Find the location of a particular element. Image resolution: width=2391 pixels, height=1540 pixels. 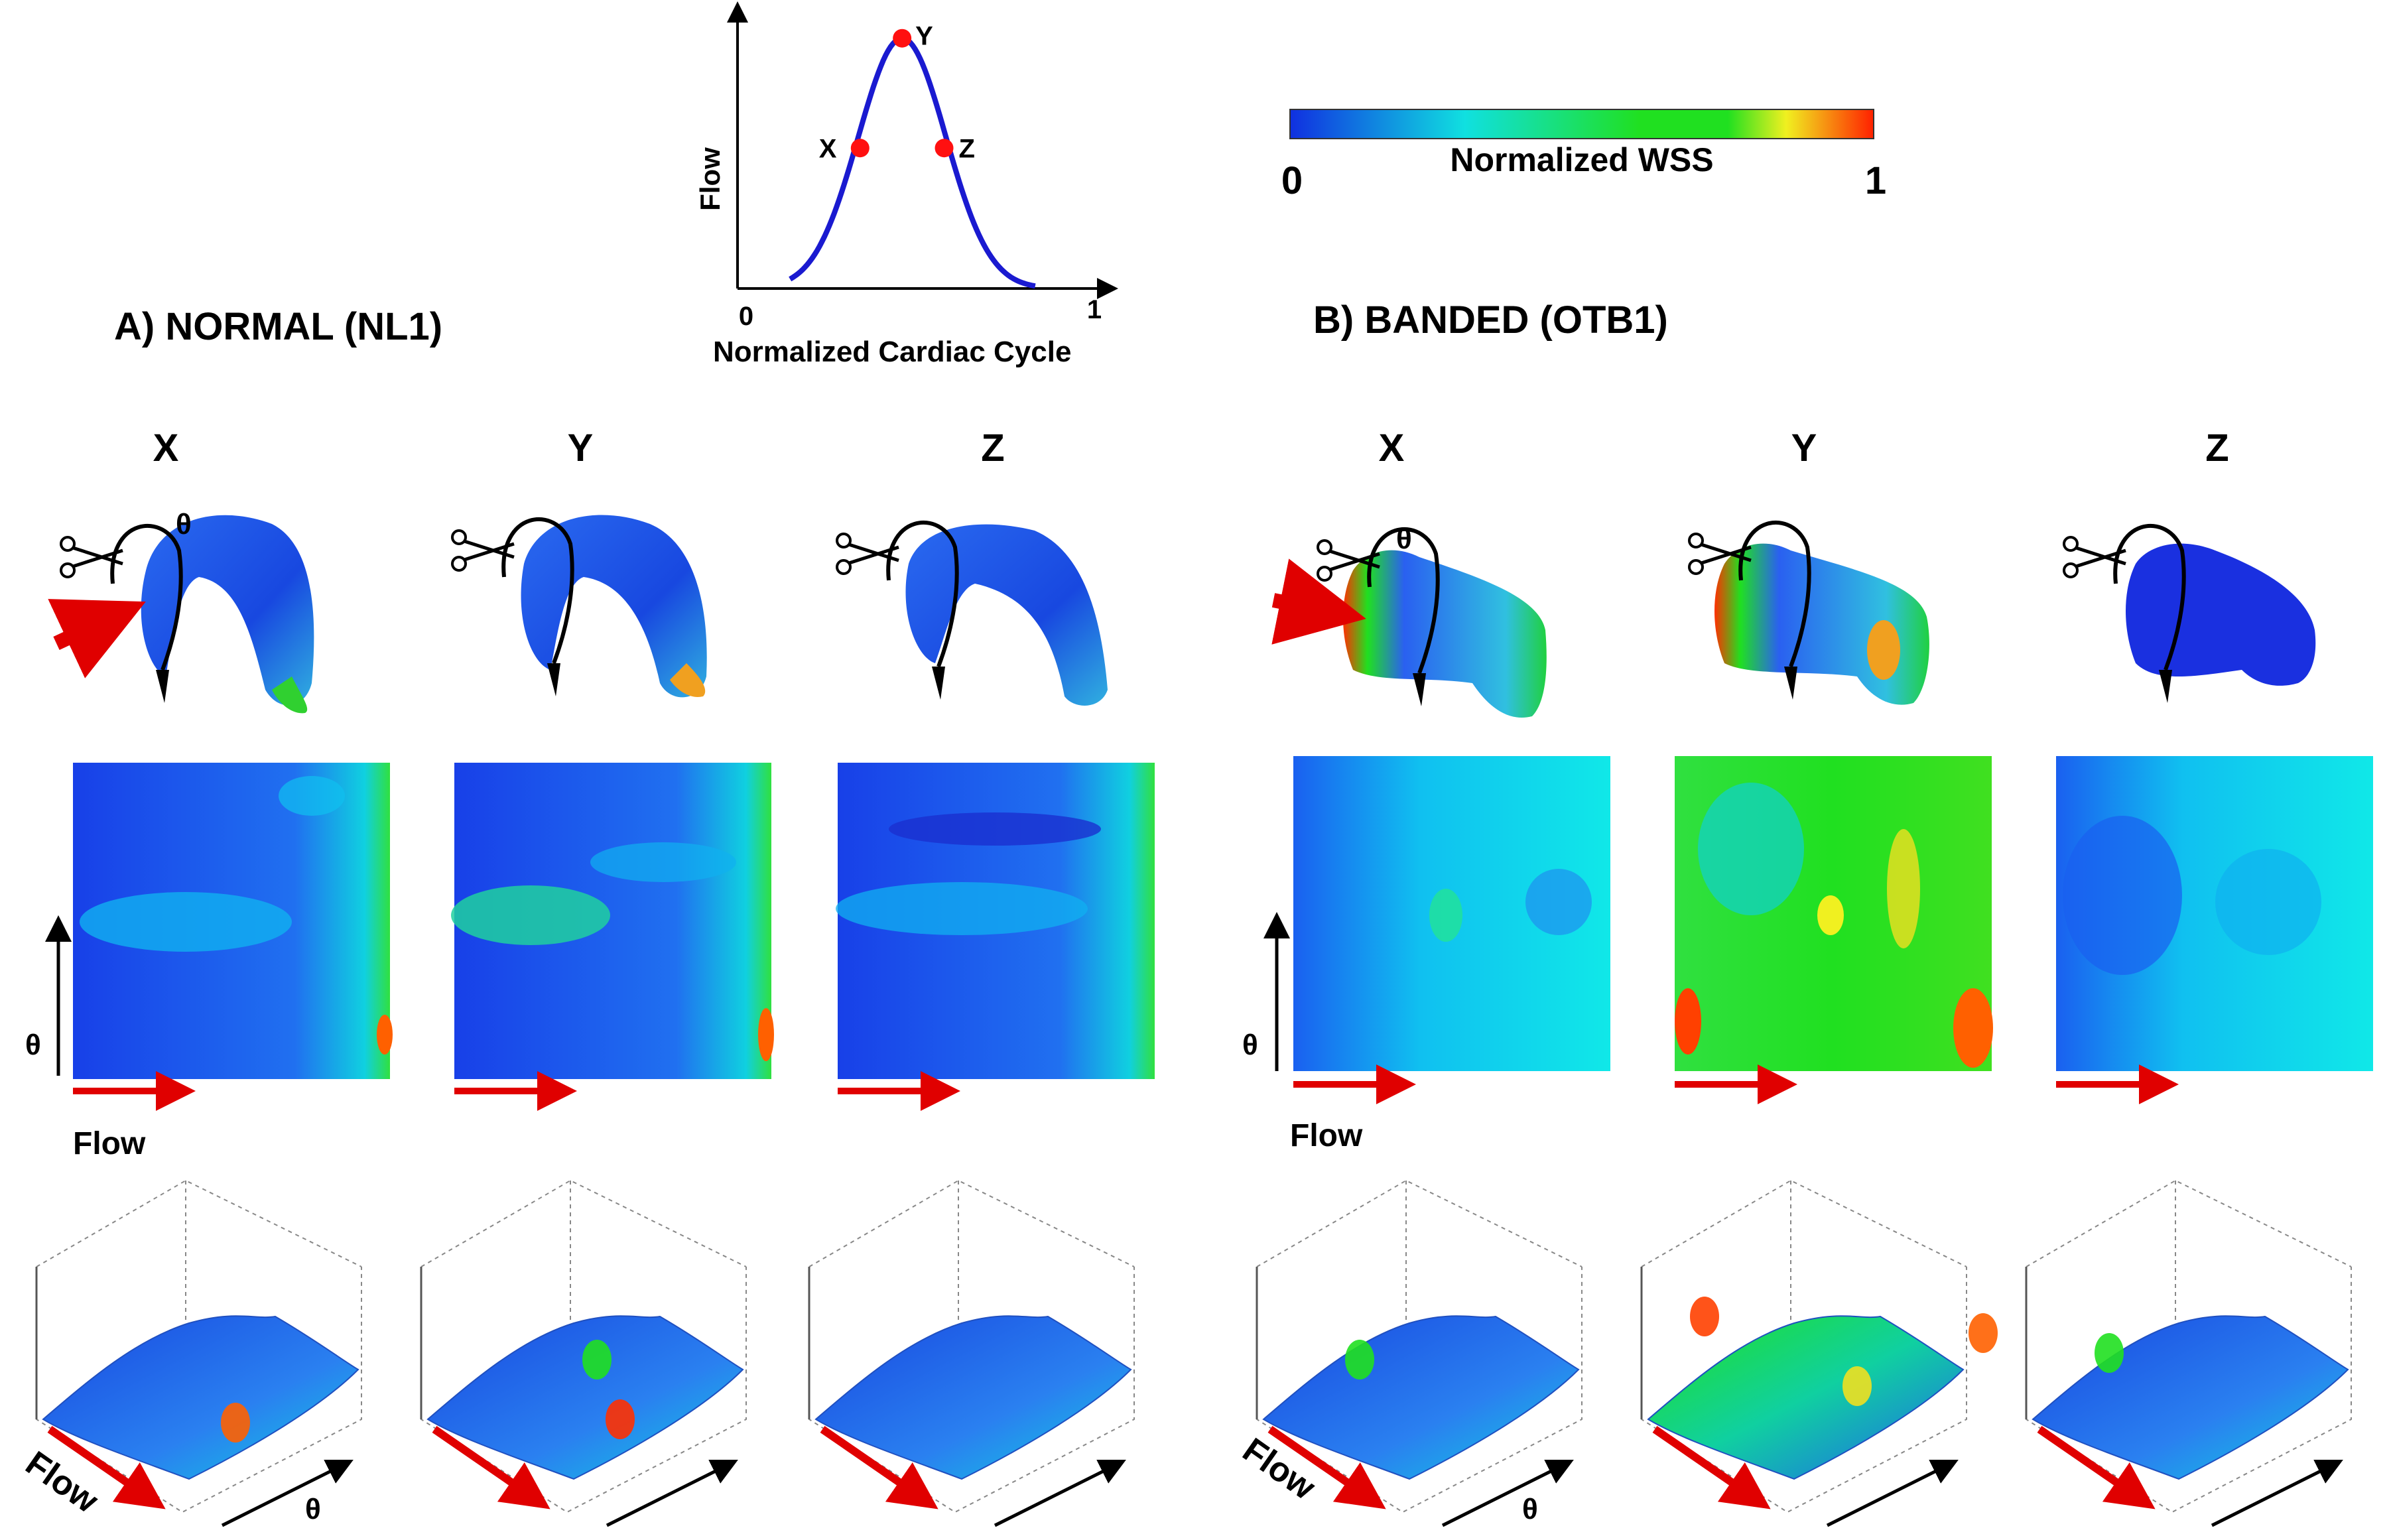

col-header-a-y: Y is located at coordinates (581, 448).